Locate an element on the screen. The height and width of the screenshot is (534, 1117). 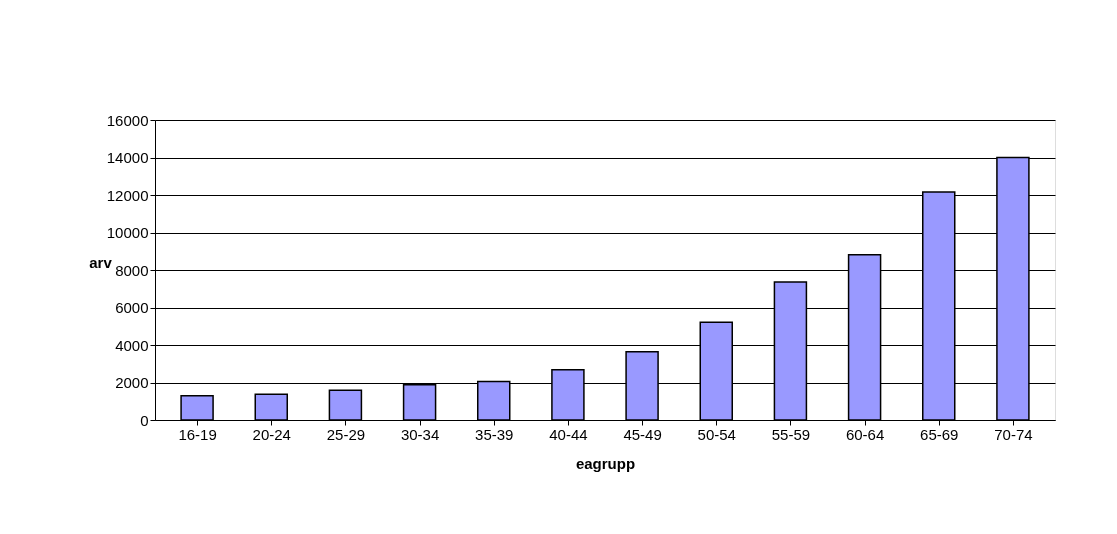
x-tick-label: 30-34 is located at coordinates (420, 434).